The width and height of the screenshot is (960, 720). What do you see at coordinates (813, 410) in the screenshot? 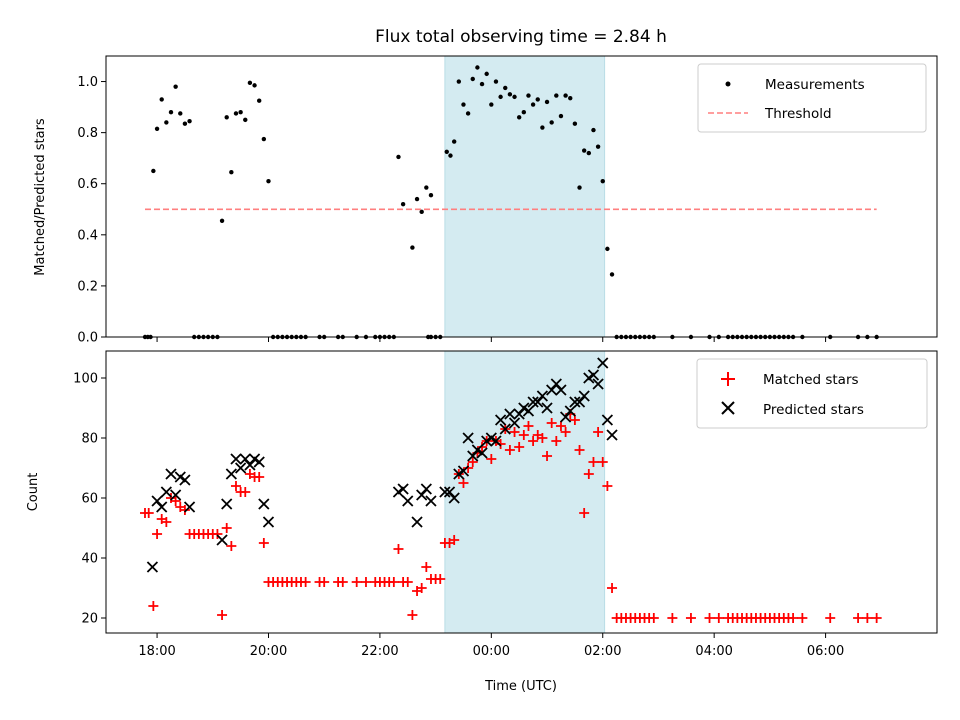
I see `legend-predicted-label: Predicted stars` at bounding box center [813, 410].